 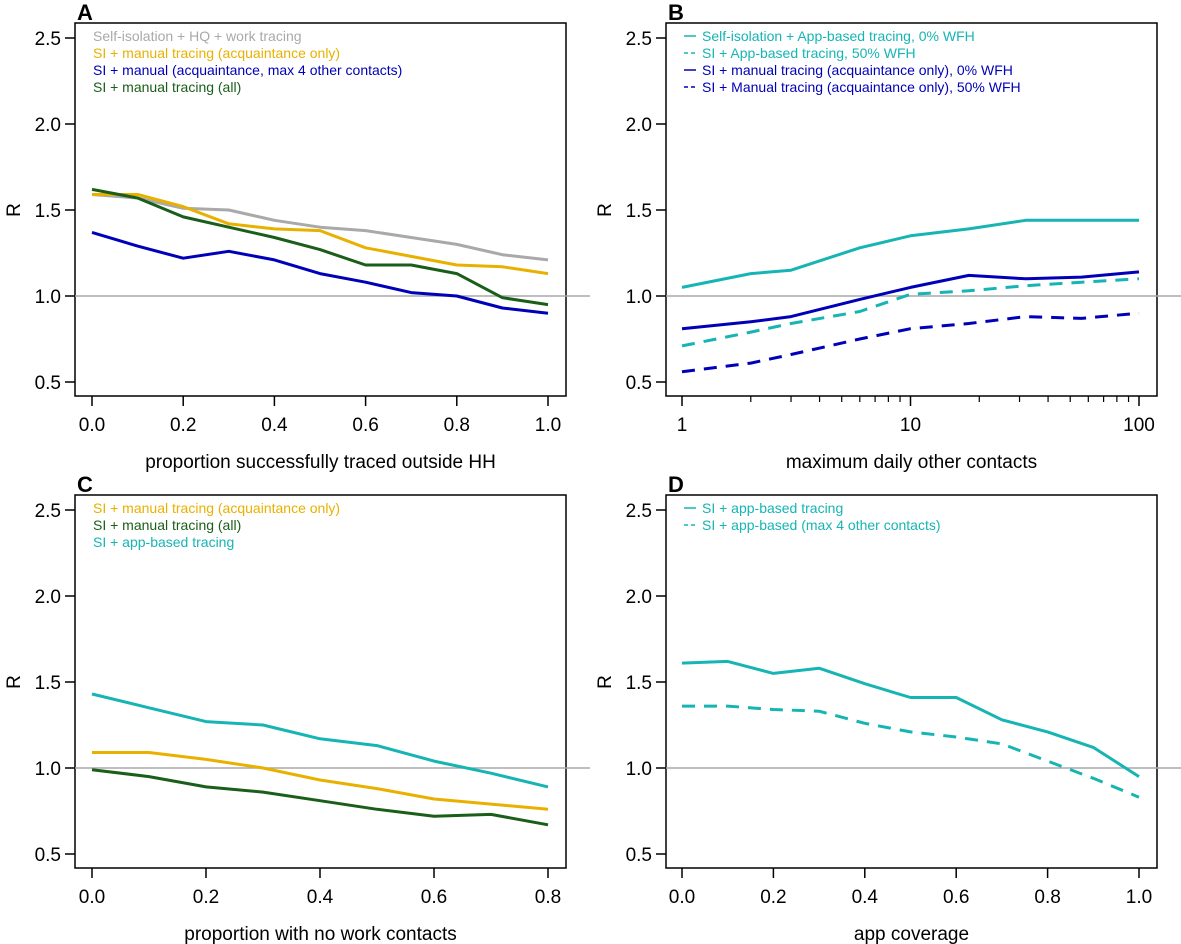 I want to click on legend-entry: SI + App-based tracing, 50% WFH, so click(x=809, y=53).